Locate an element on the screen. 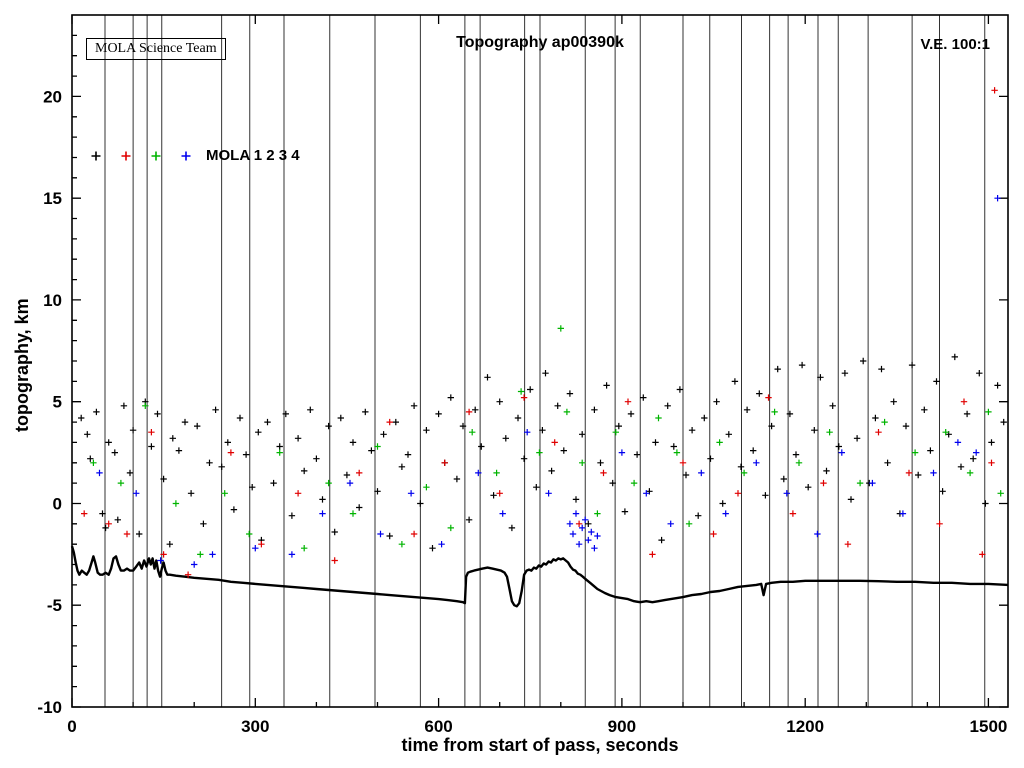  mola-science-team-stamp: MOLA Science Team is located at coordinates (156, 49).